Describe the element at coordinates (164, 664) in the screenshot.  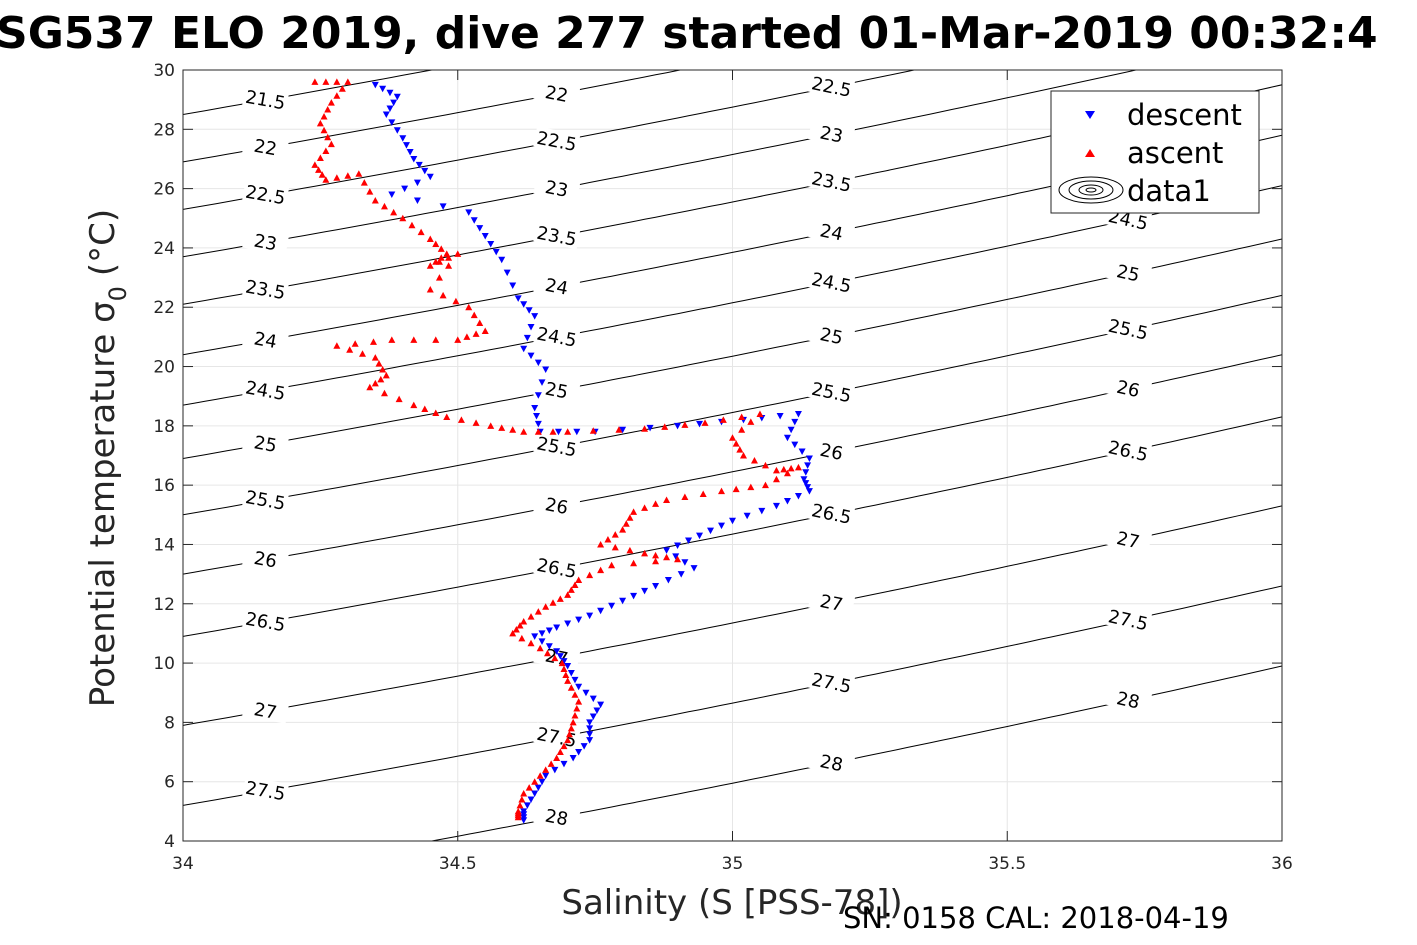
I see `y-tick-label: 10` at that location.